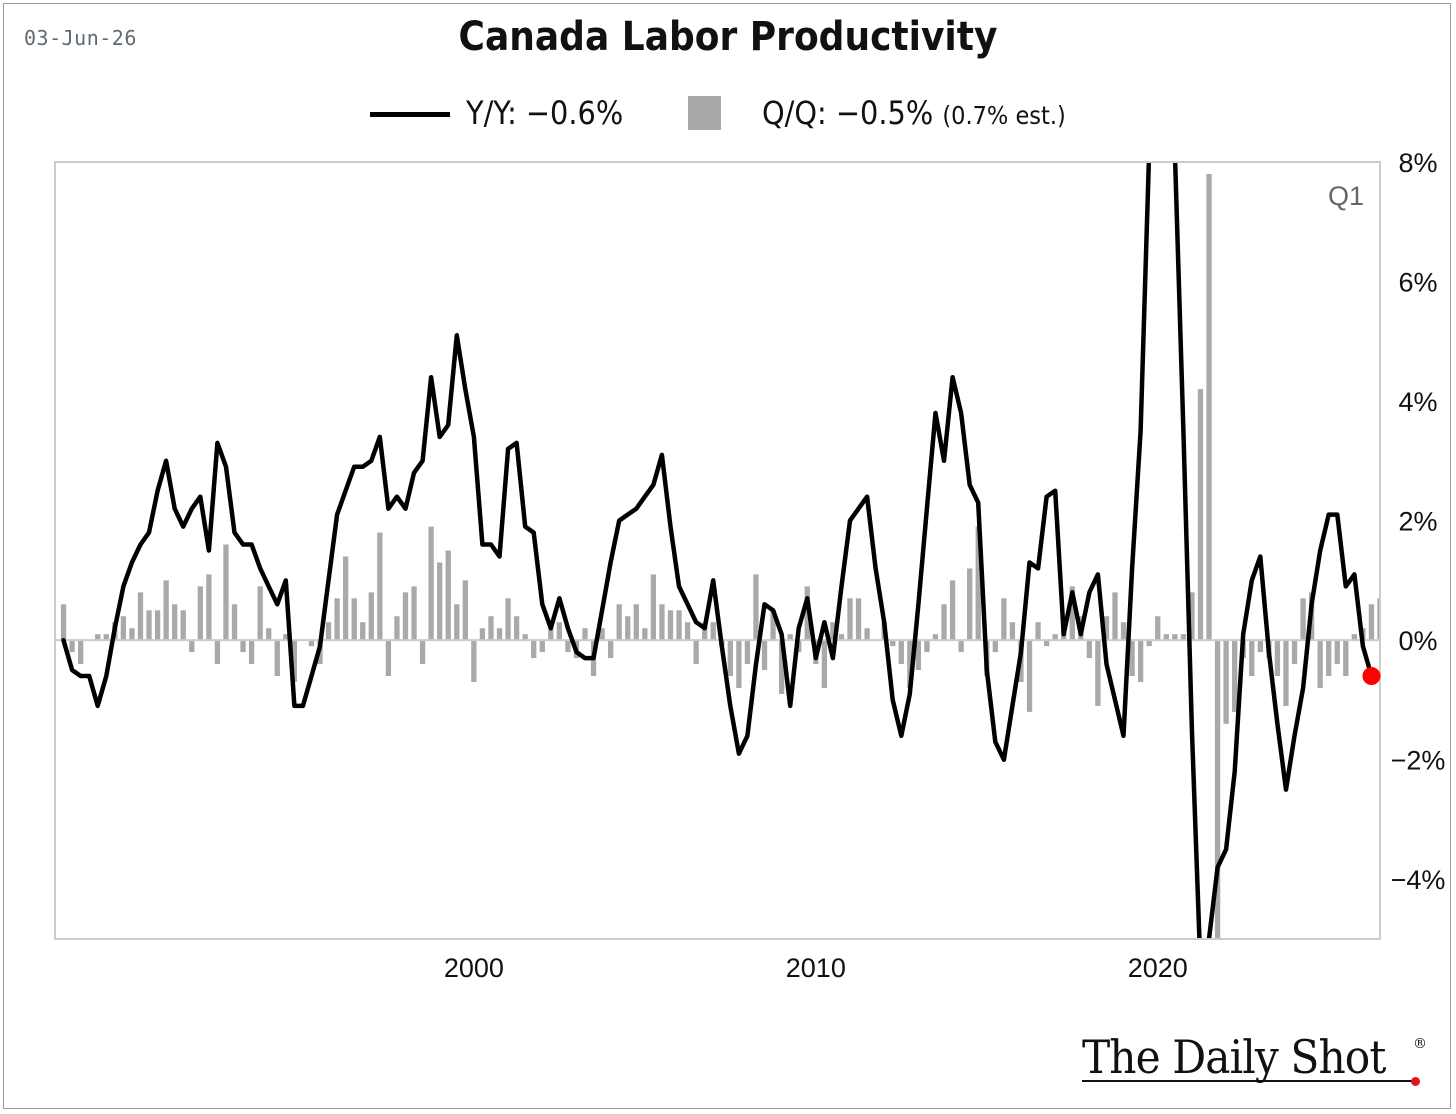  Describe the element at coordinates (1417, 163) in the screenshot. I see `y-tick-label: 8%` at that location.